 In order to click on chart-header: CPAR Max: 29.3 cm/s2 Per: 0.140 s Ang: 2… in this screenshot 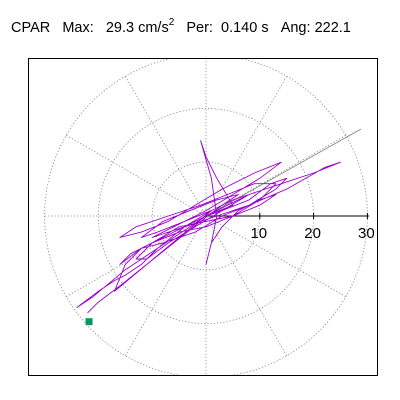, I will do `click(181, 25)`.